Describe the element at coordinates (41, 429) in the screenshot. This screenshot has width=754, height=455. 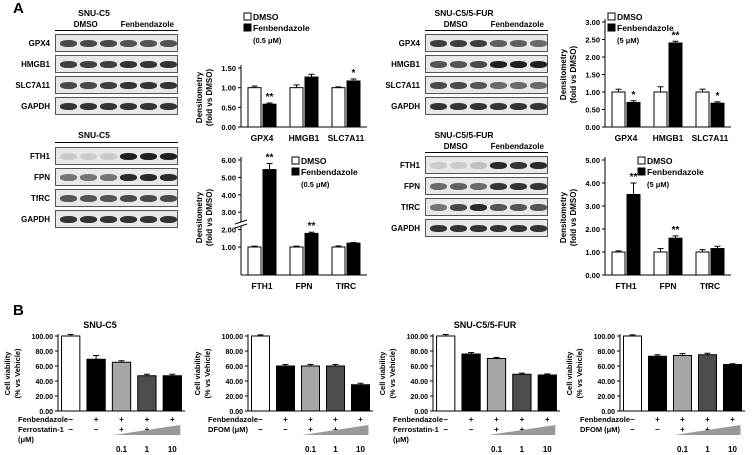
I see `row-label-ferrostatin: Ferrostatin-1` at that location.